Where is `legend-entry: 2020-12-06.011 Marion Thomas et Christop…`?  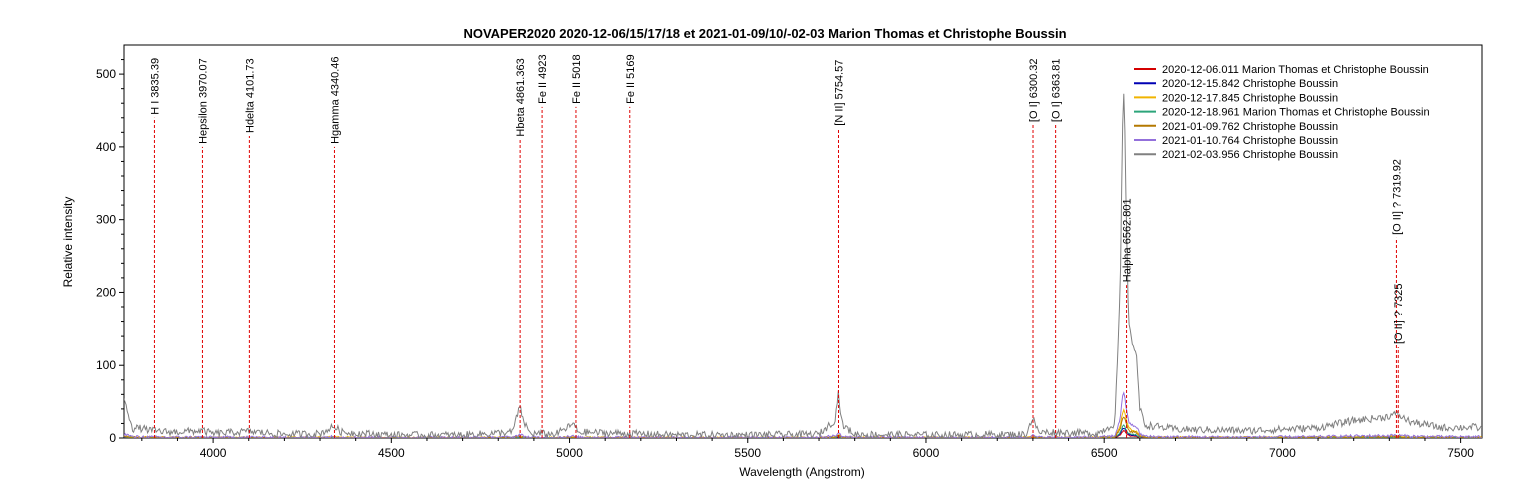
legend-entry: 2020-12-06.011 Marion Thomas et Christop… is located at coordinates (1295, 70).